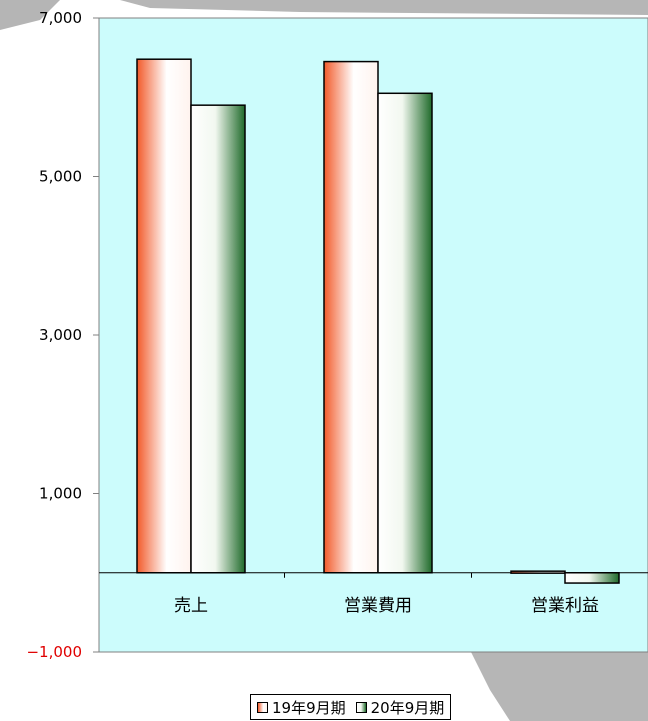 This screenshot has width=648, height=721. What do you see at coordinates (351, 707) in the screenshot?
I see `legend: 19年9月期 20年9月期` at bounding box center [351, 707].